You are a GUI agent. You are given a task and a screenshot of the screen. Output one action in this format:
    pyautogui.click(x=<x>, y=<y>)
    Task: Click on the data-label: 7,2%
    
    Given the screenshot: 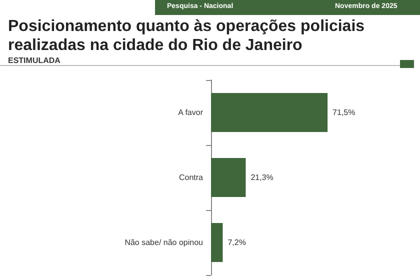 What is the action you would take?
    pyautogui.click(x=237, y=242)
    